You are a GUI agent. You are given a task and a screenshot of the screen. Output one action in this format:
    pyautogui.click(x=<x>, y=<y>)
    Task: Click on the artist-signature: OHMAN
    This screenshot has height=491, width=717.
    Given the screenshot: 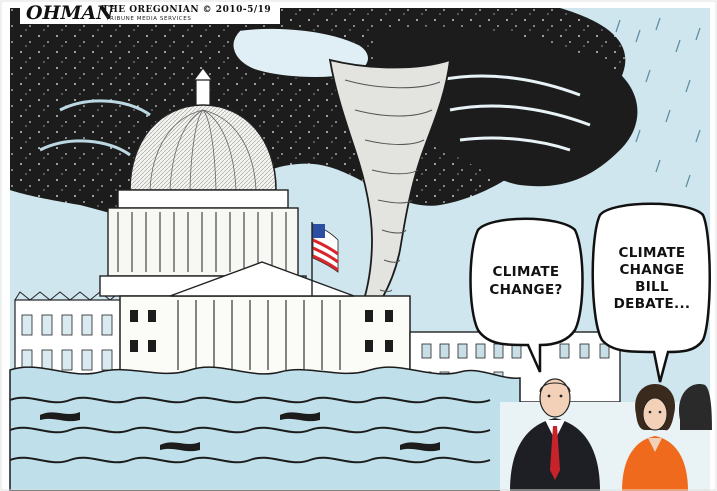 What is the action you would take?
    pyautogui.click(x=70, y=13)
    